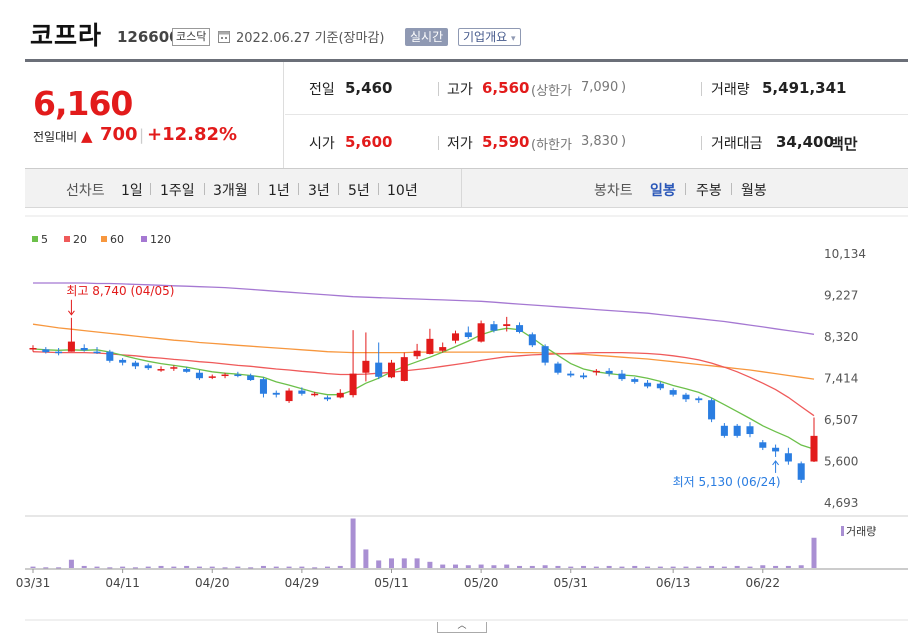  I want to click on ma20-line, so click(423, 384).